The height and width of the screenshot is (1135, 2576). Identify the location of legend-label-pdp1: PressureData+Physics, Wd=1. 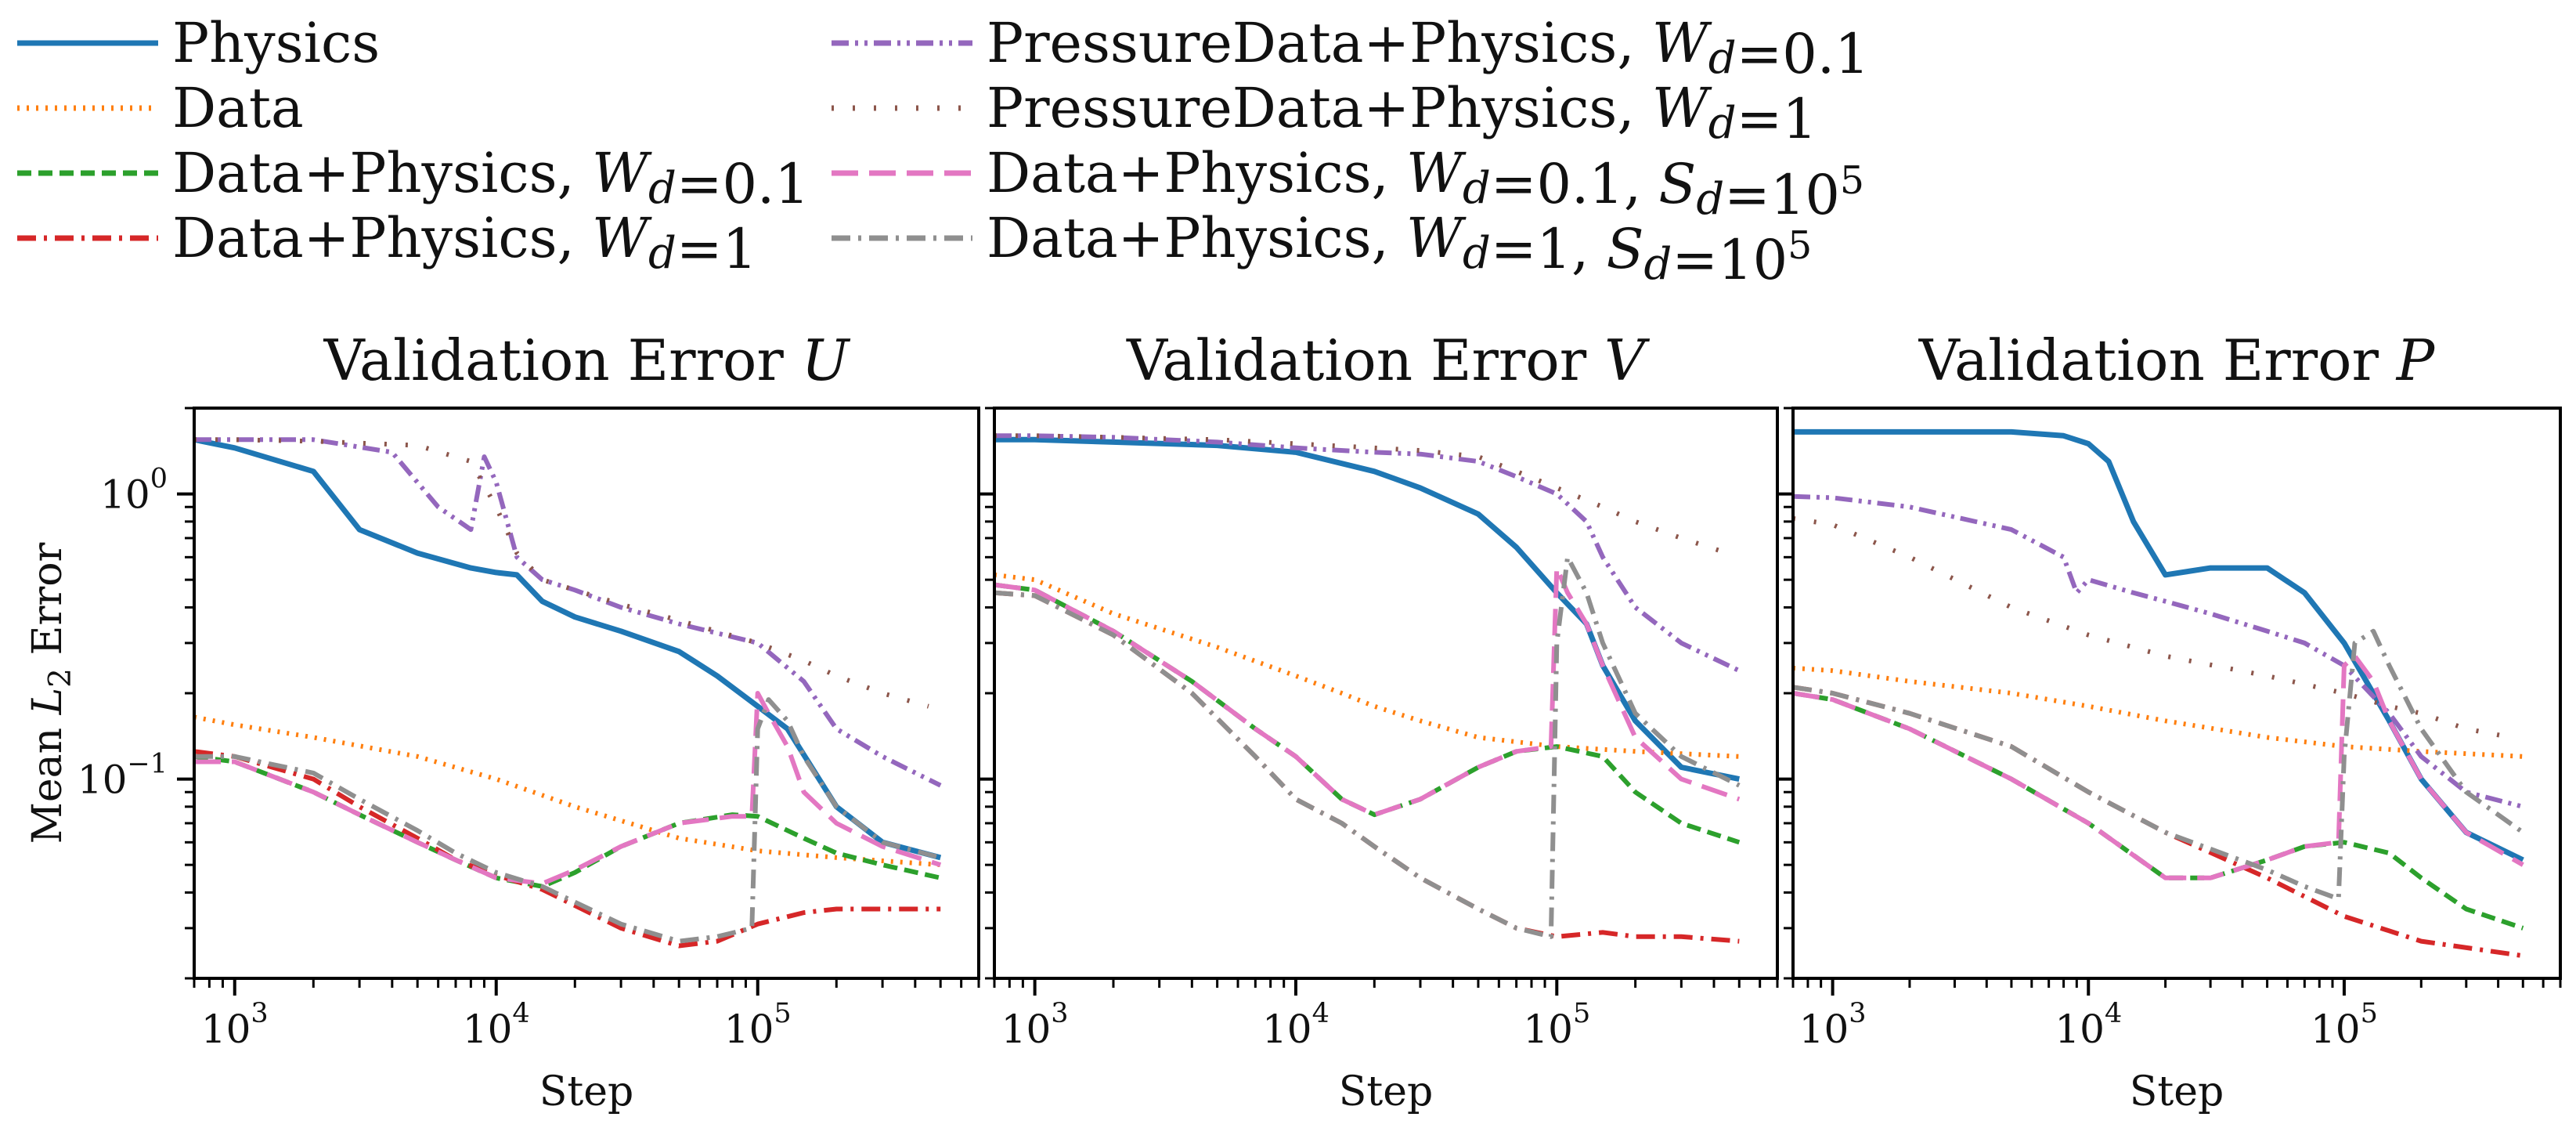
(1402, 113).